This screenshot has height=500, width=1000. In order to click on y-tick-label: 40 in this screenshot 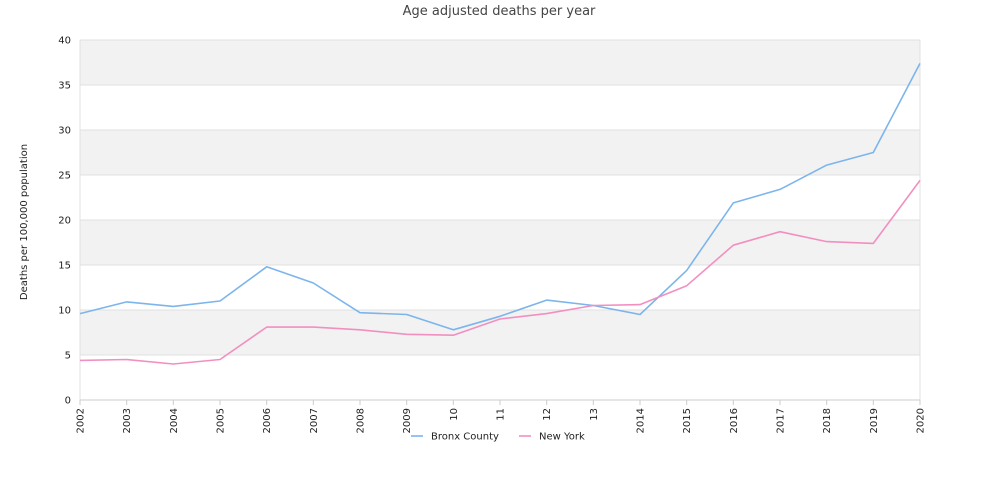, I will do `click(64, 41)`.